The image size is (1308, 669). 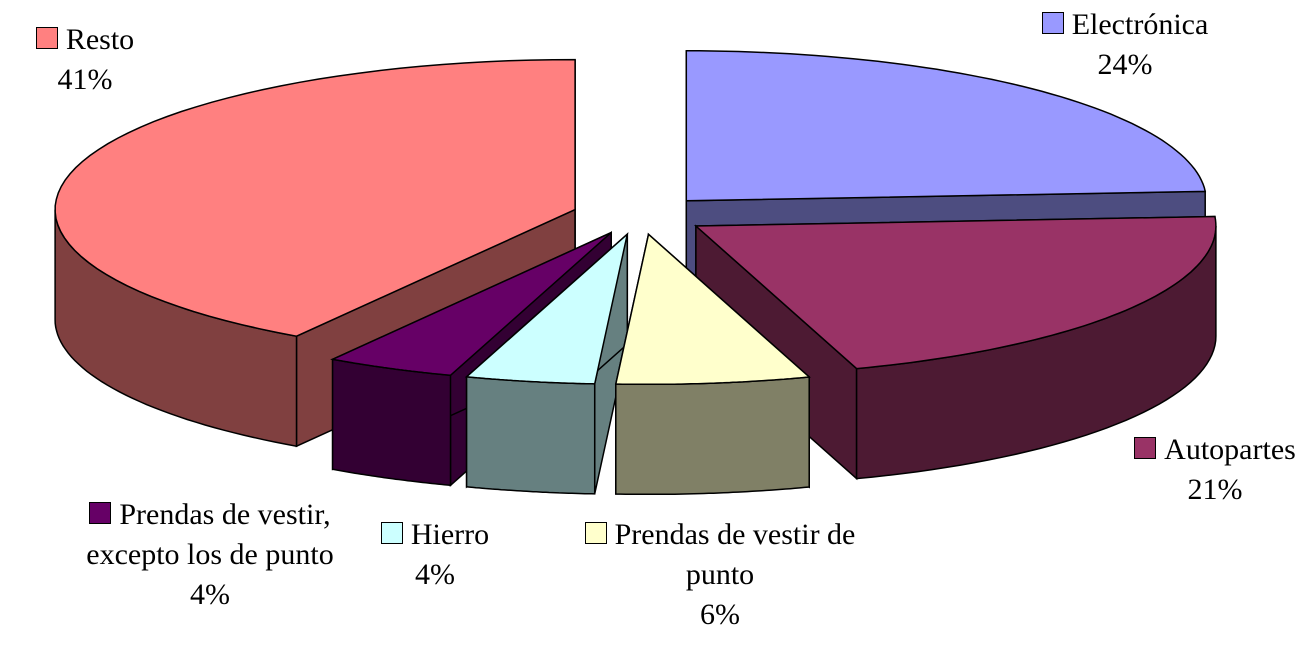 I want to click on legend-entry: Prendas de vestir de punto, so click(x=720, y=555).